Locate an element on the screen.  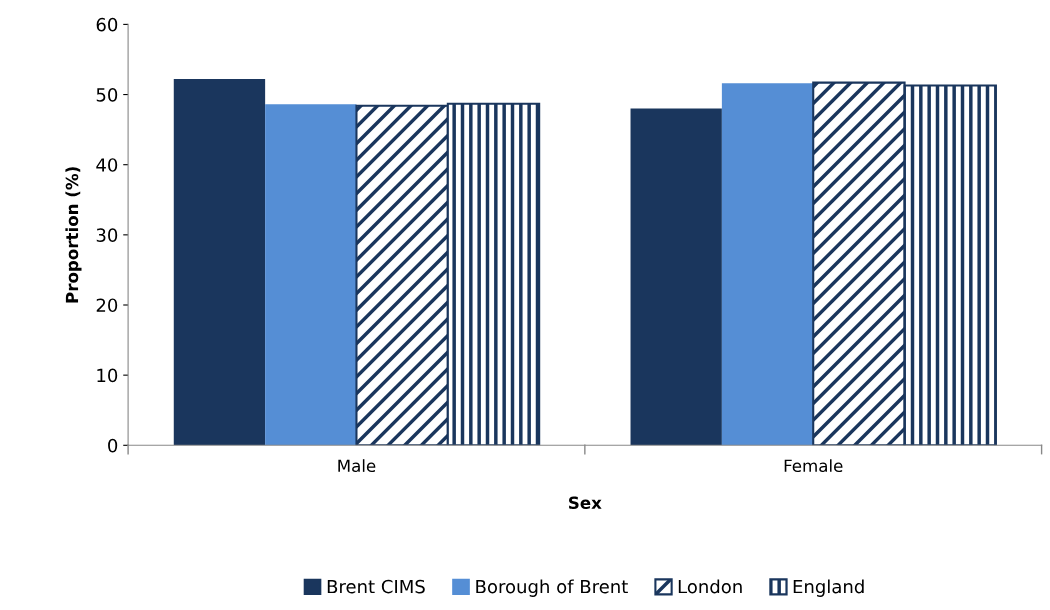
legend-label: England is located at coordinates (828, 588).